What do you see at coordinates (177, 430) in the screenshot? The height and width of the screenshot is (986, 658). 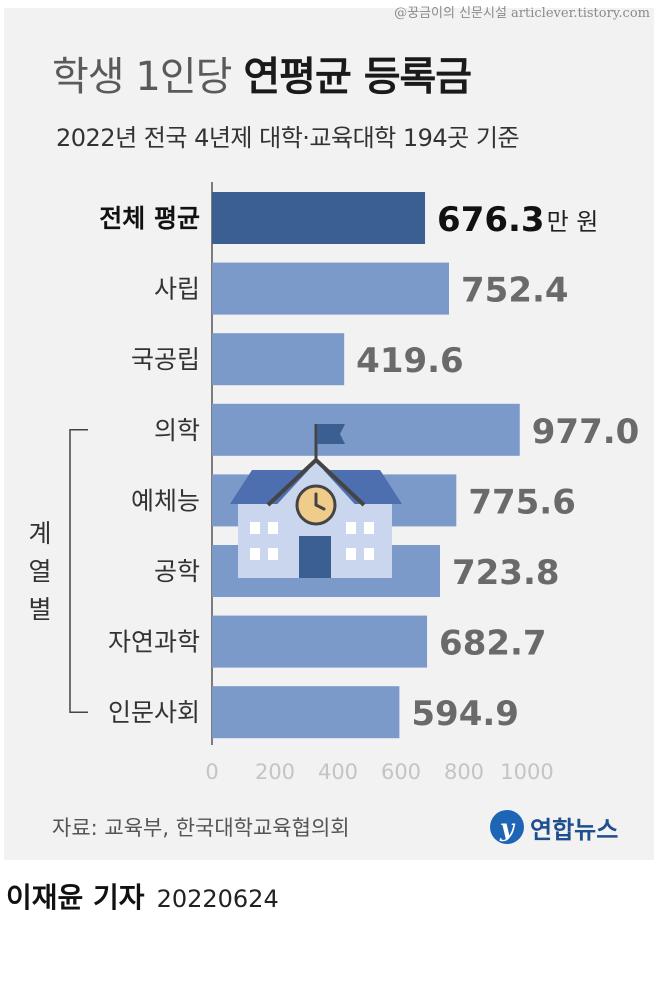 I see `category-label: 의학` at bounding box center [177, 430].